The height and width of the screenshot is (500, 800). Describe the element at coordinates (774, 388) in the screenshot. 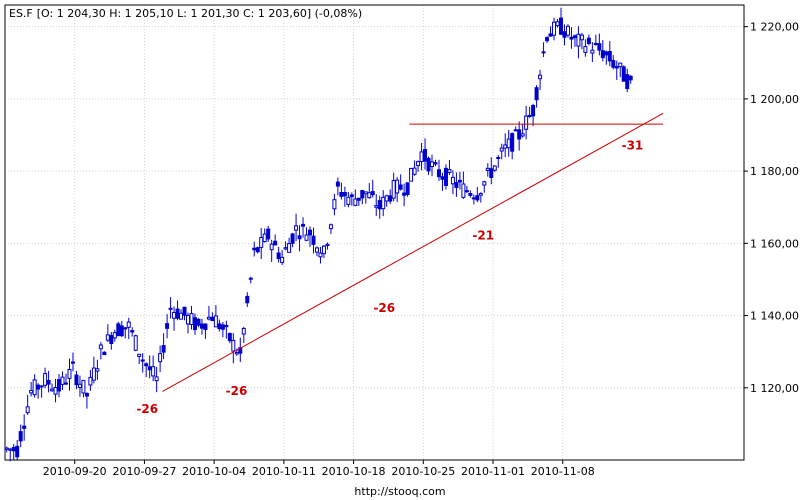

I see `y-tick-label: 1 120,00` at that location.